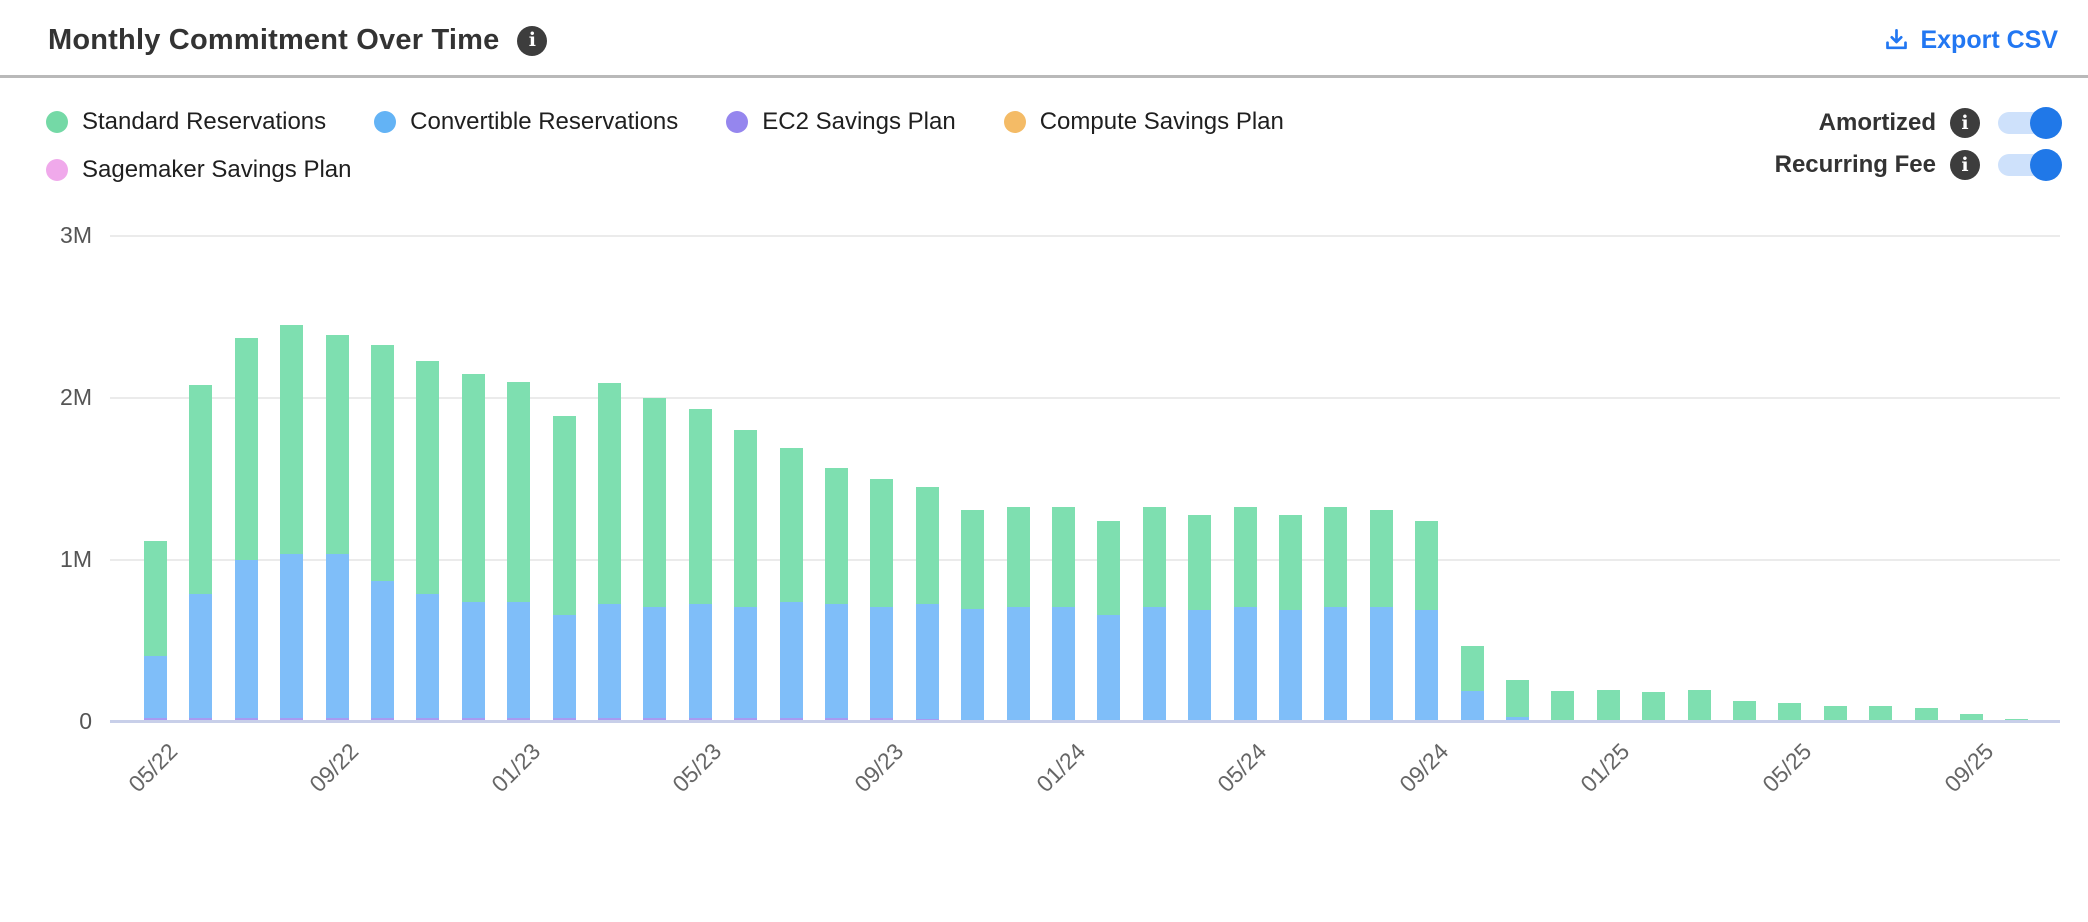  I want to click on x-tick-label-01/24: 01/24, so click(1060, 768).